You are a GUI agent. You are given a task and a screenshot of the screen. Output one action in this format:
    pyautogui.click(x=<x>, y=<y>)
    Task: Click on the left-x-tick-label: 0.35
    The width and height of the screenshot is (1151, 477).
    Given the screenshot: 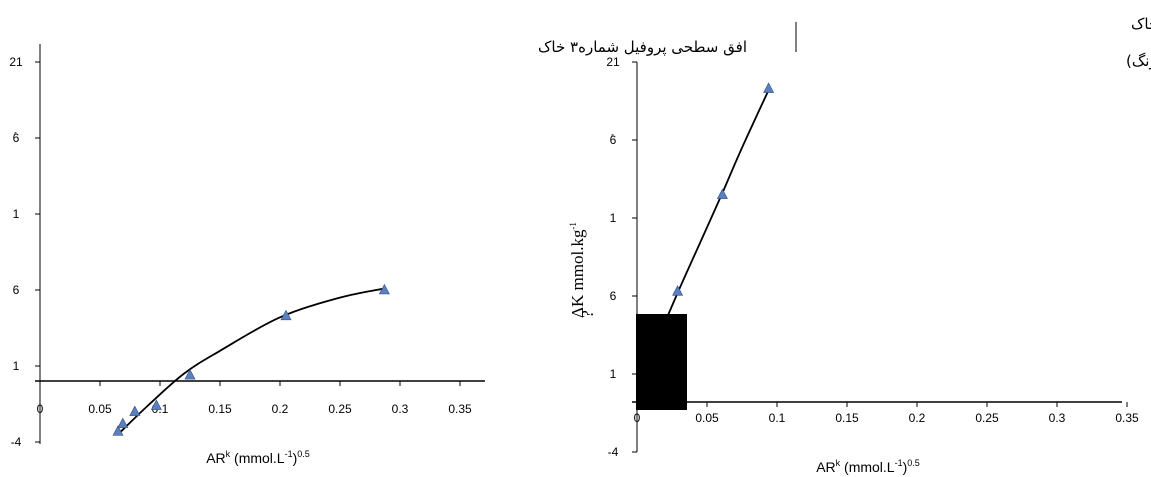 What is the action you would take?
    pyautogui.click(x=460, y=409)
    